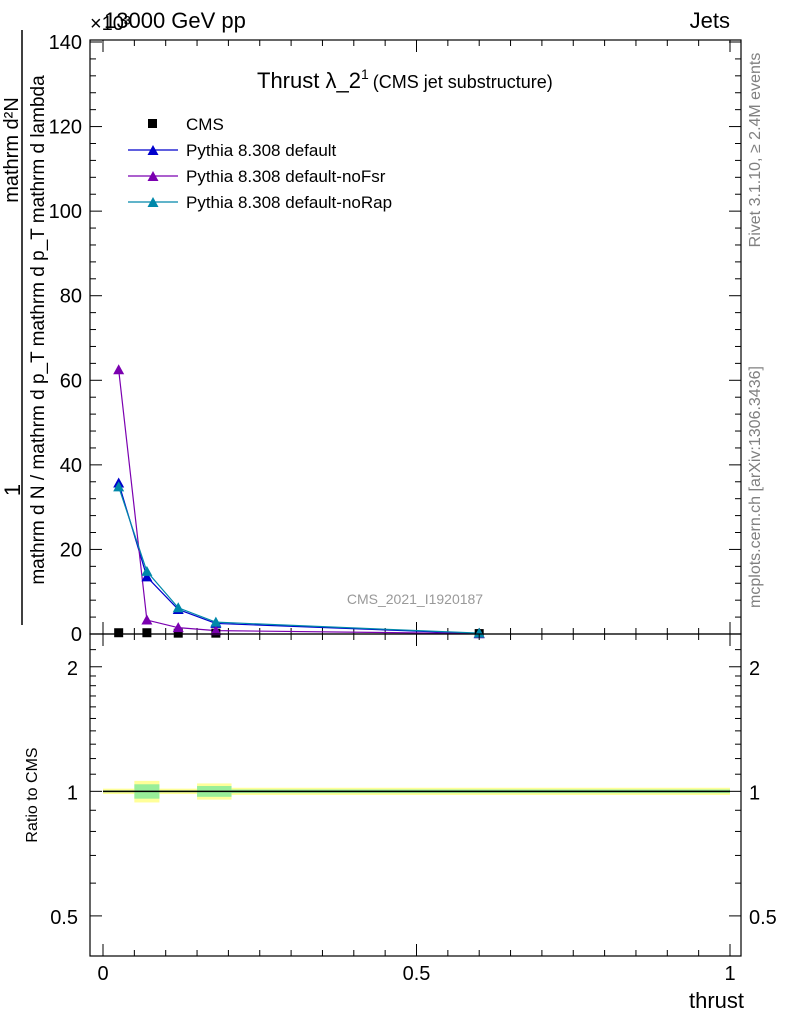 The height and width of the screenshot is (1024, 786). What do you see at coordinates (152, 123) in the screenshot?
I see `legend-square-marker` at bounding box center [152, 123].